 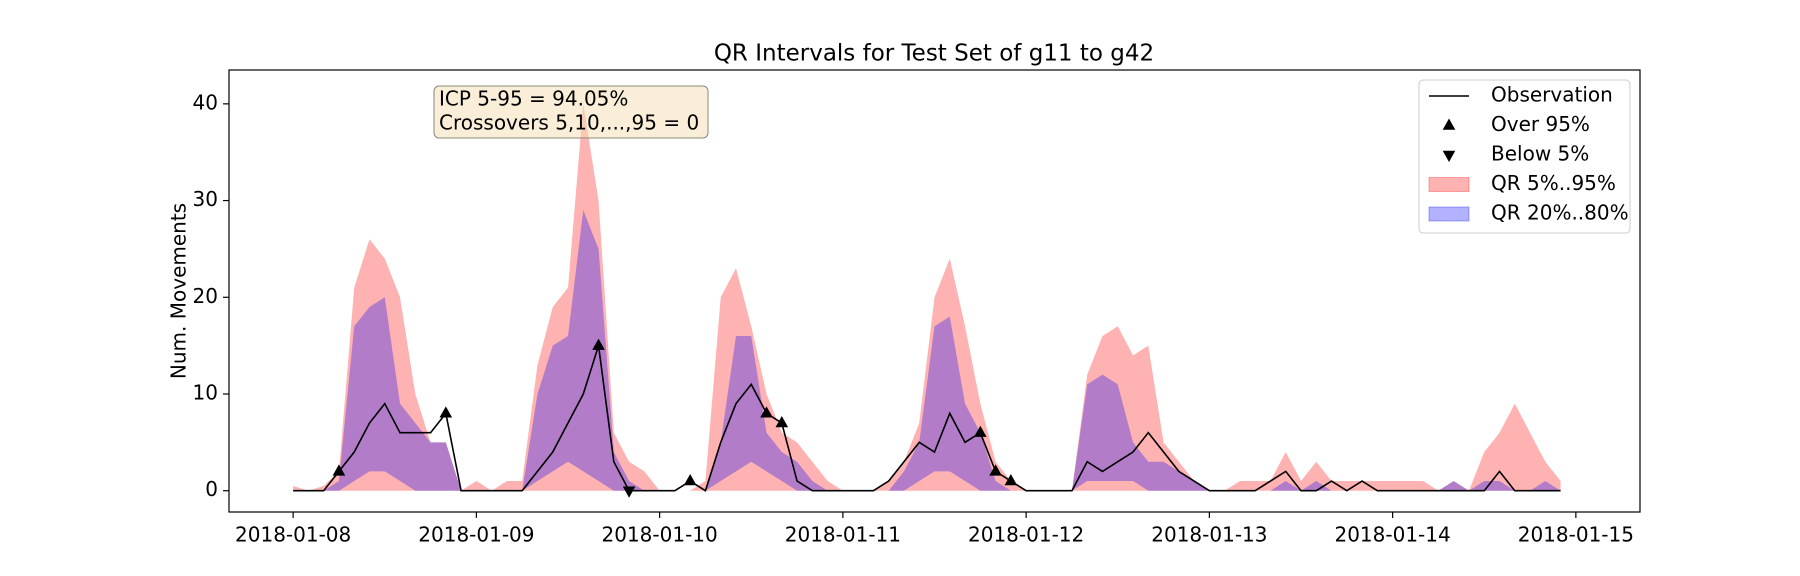 What do you see at coordinates (1540, 124) in the screenshot?
I see `legend-label: Over 95%` at bounding box center [1540, 124].